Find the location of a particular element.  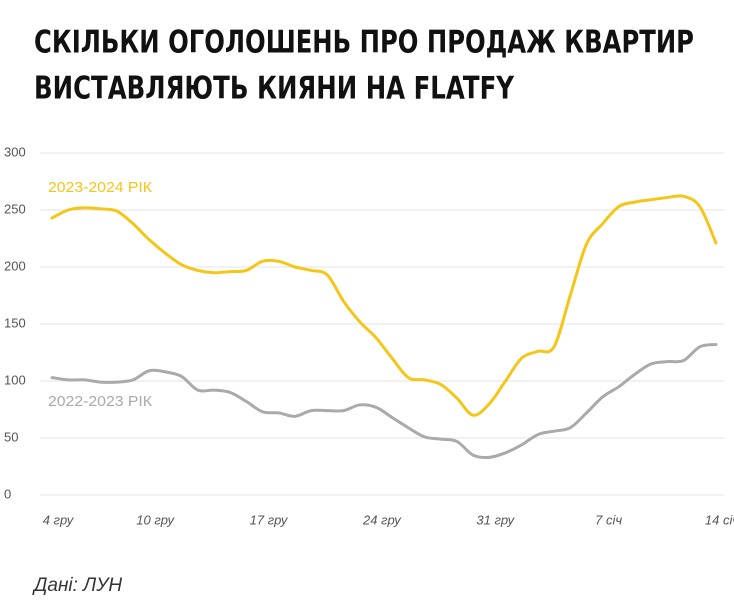

y-tick-label: 300 is located at coordinates (15, 151).